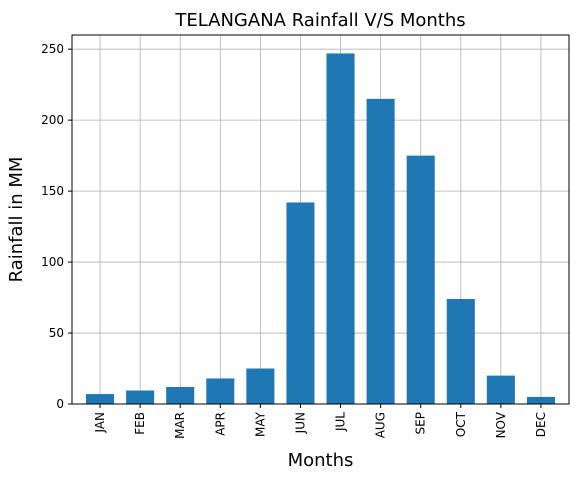 Image resolution: width=577 pixels, height=480 pixels. What do you see at coordinates (501, 424) in the screenshot?
I see `x-tick-label: NOV` at bounding box center [501, 424].